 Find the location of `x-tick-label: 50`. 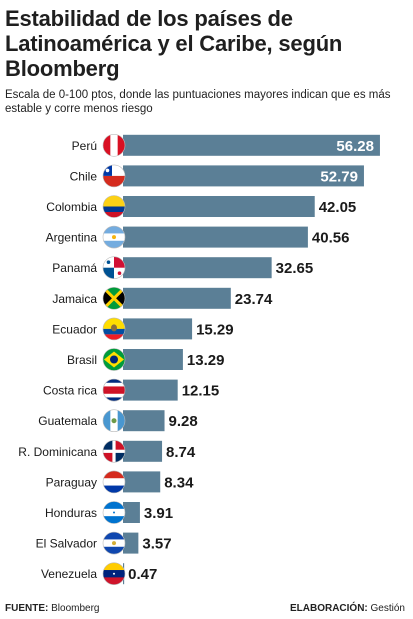

x-tick-label: 50 is located at coordinates (347, 599).